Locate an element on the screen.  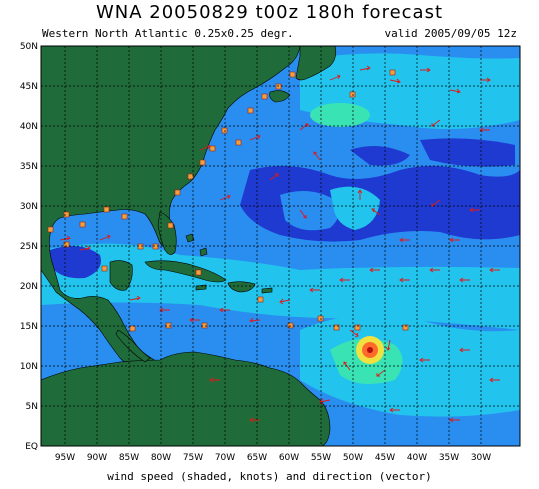
map-title: WNA 20050829 t00z 180h forecast is located at coordinates (269, 12).